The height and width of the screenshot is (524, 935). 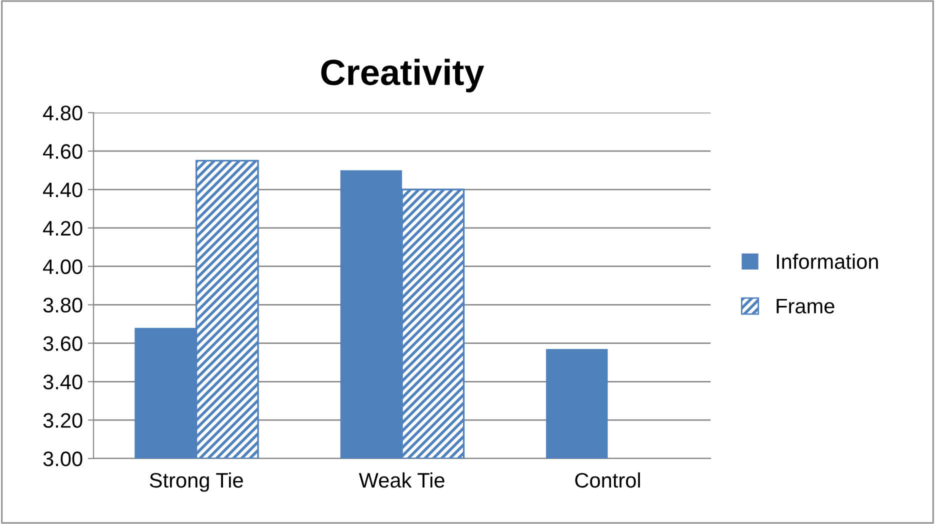 What do you see at coordinates (62, 151) in the screenshot?
I see `y-tick-label: 4.60` at bounding box center [62, 151].